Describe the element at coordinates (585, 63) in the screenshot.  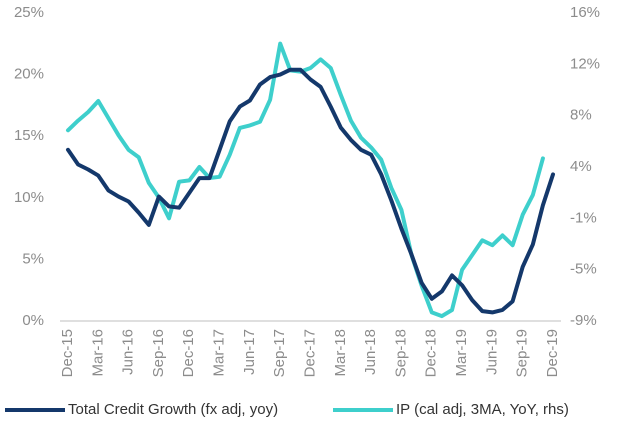
I see `y2-tick-label: 12%` at that location.